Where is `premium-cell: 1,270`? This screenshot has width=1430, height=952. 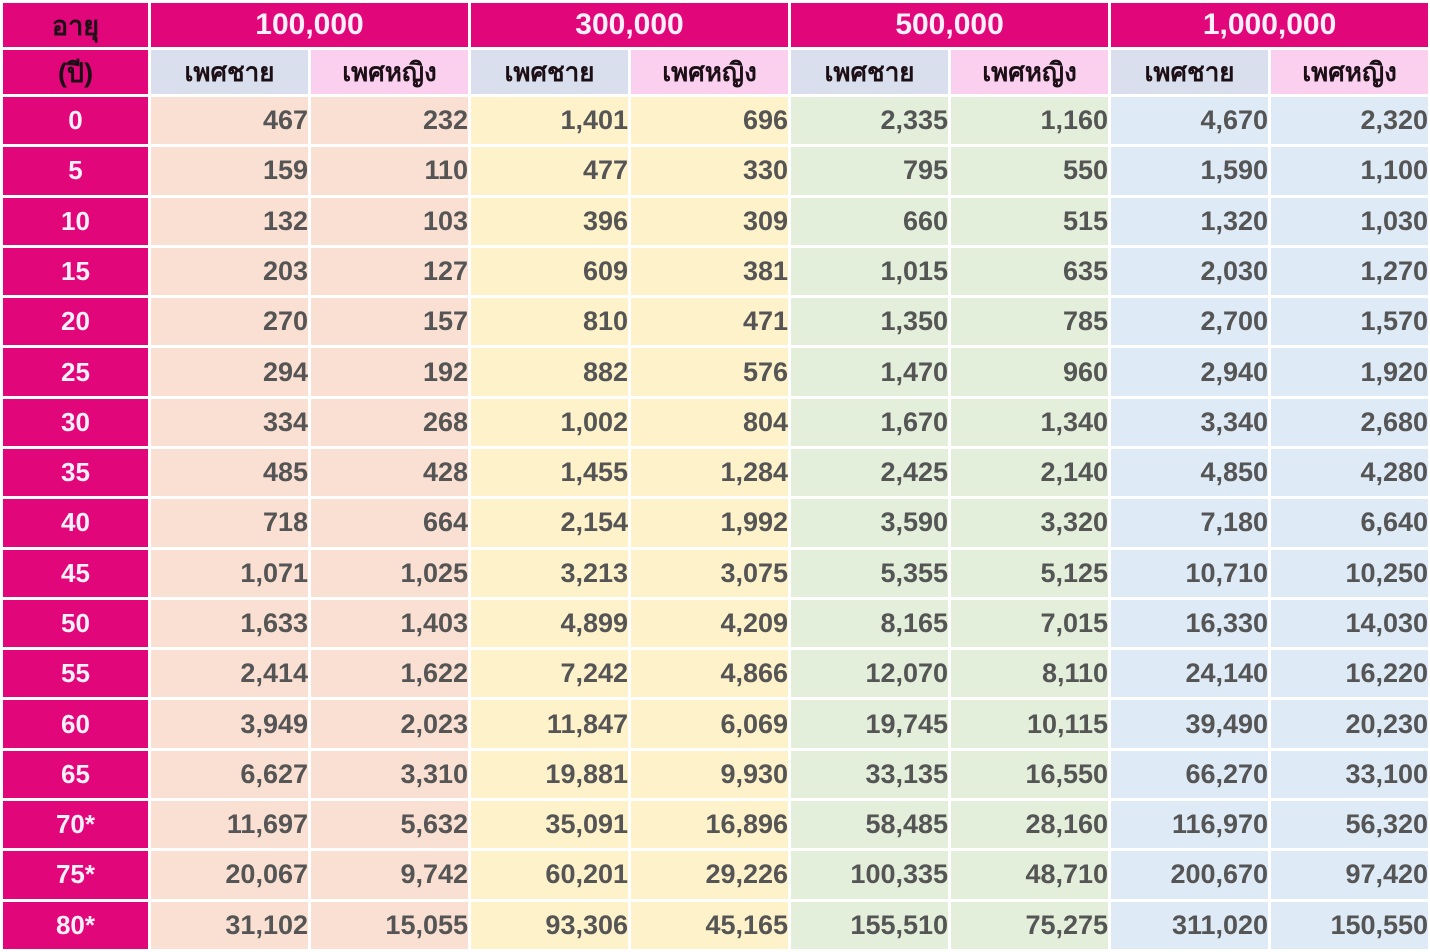 premium-cell: 1,270 is located at coordinates (1349, 271).